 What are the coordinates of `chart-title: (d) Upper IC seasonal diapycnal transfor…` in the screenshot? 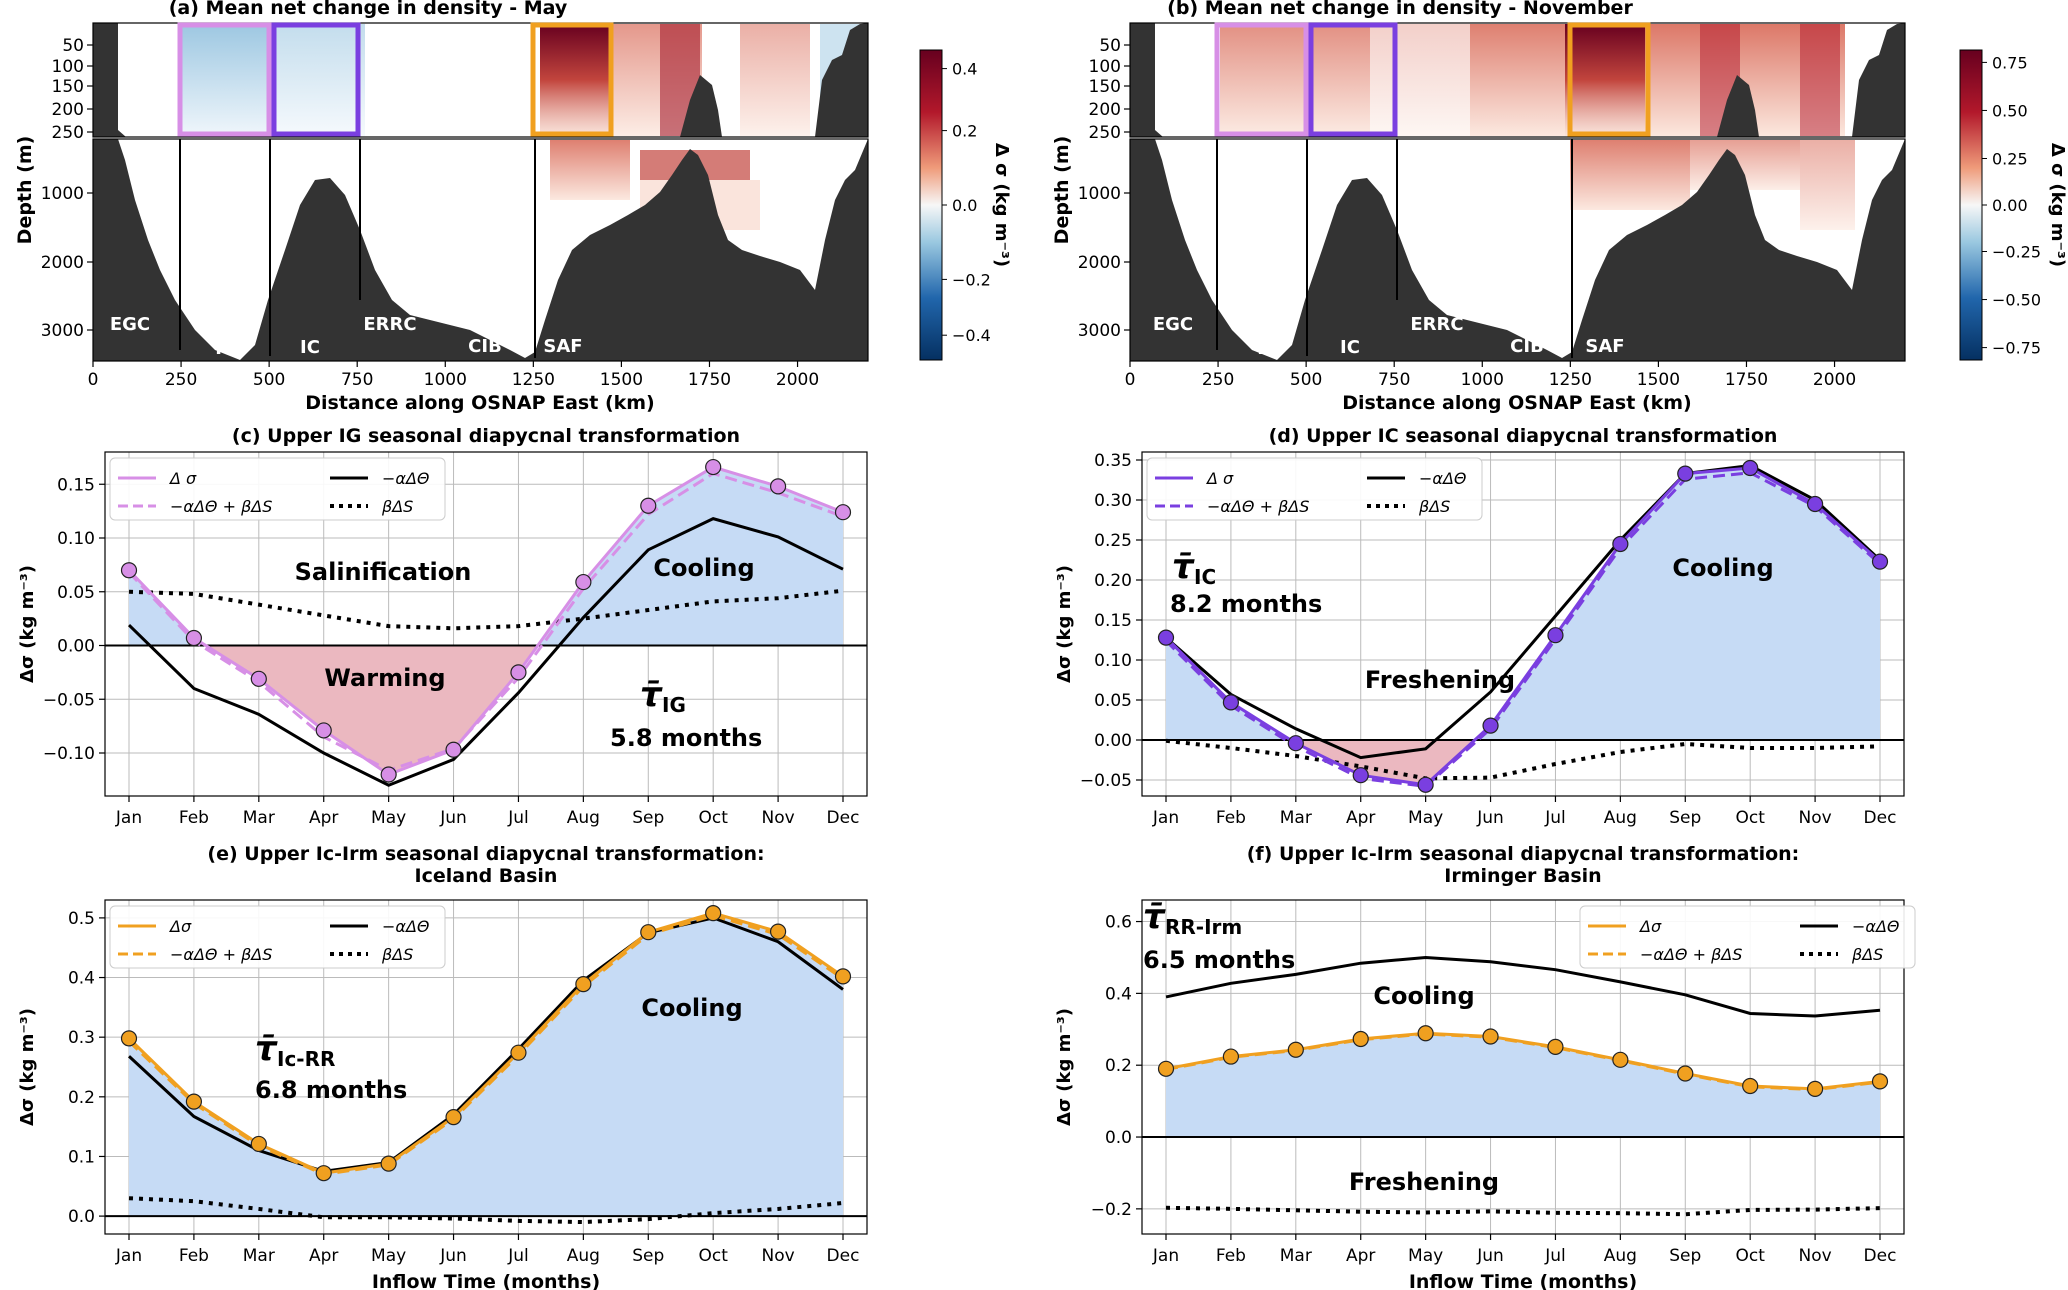 It's located at (1523, 436).